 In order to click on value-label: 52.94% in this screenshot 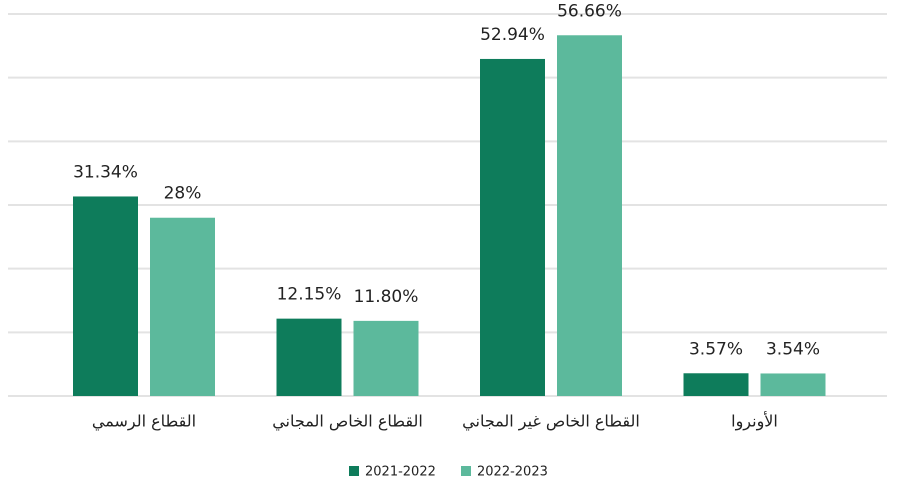, I will do `click(512, 35)`.